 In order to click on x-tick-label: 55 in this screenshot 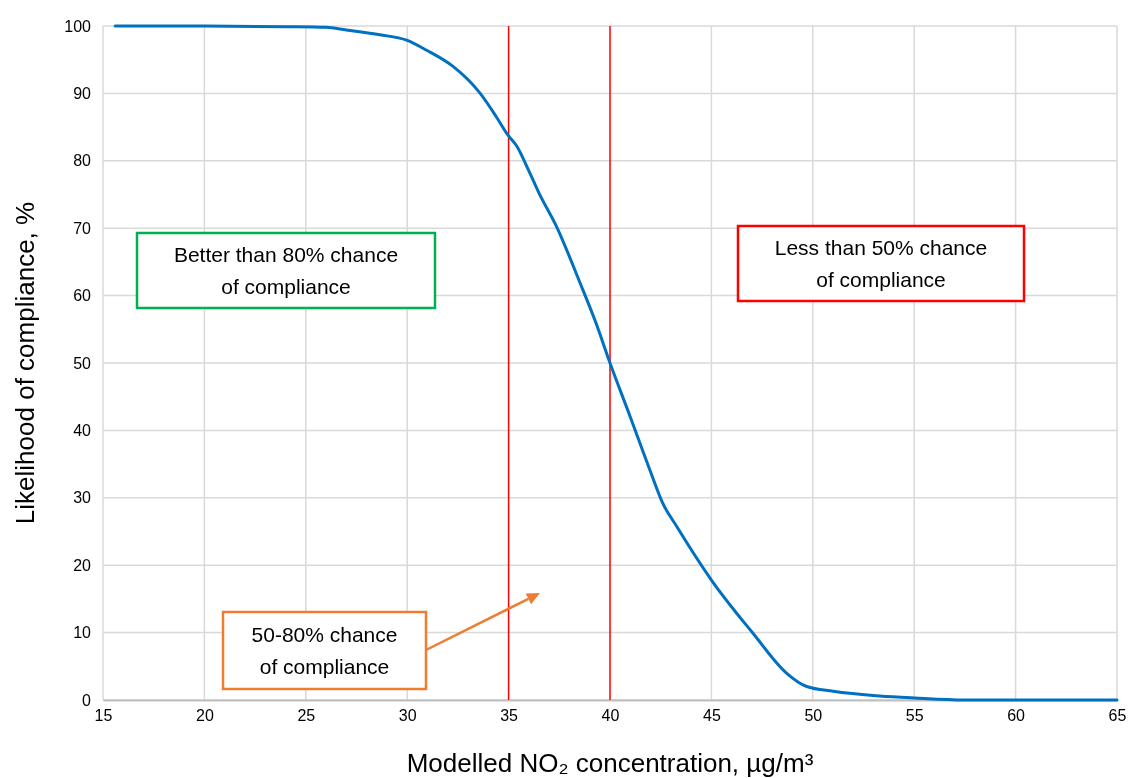, I will do `click(914, 716)`.